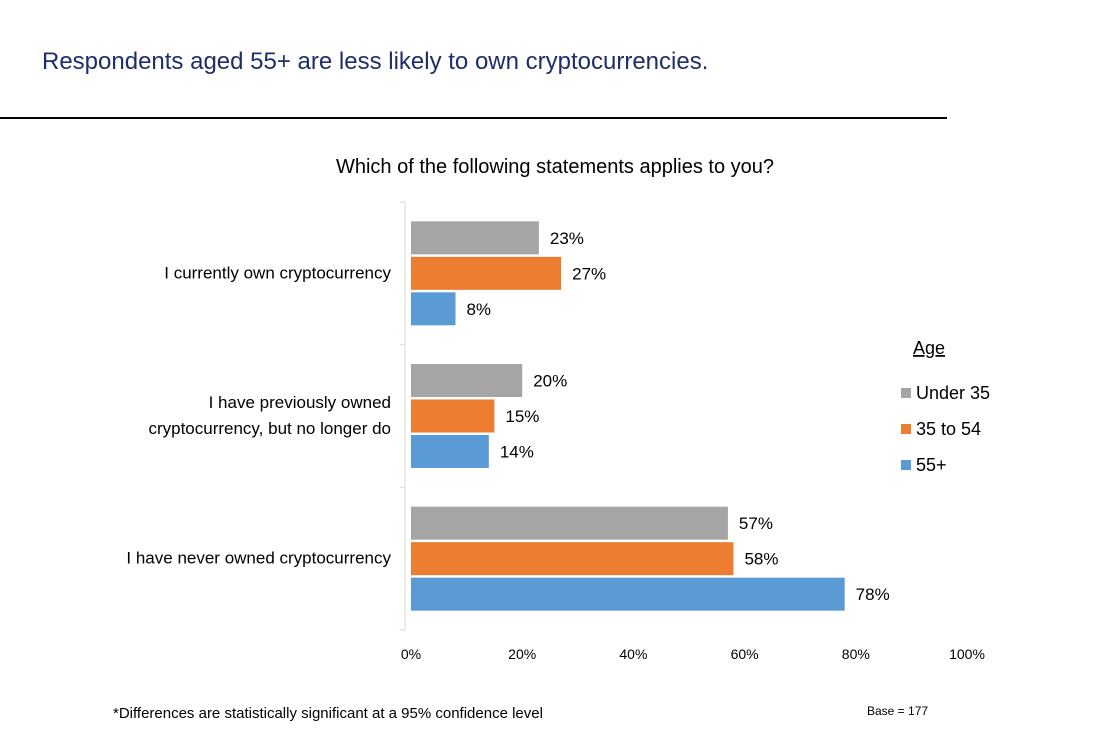 The width and height of the screenshot is (1110, 732). What do you see at coordinates (856, 654) in the screenshot?
I see `x-tick-label: 80%` at bounding box center [856, 654].